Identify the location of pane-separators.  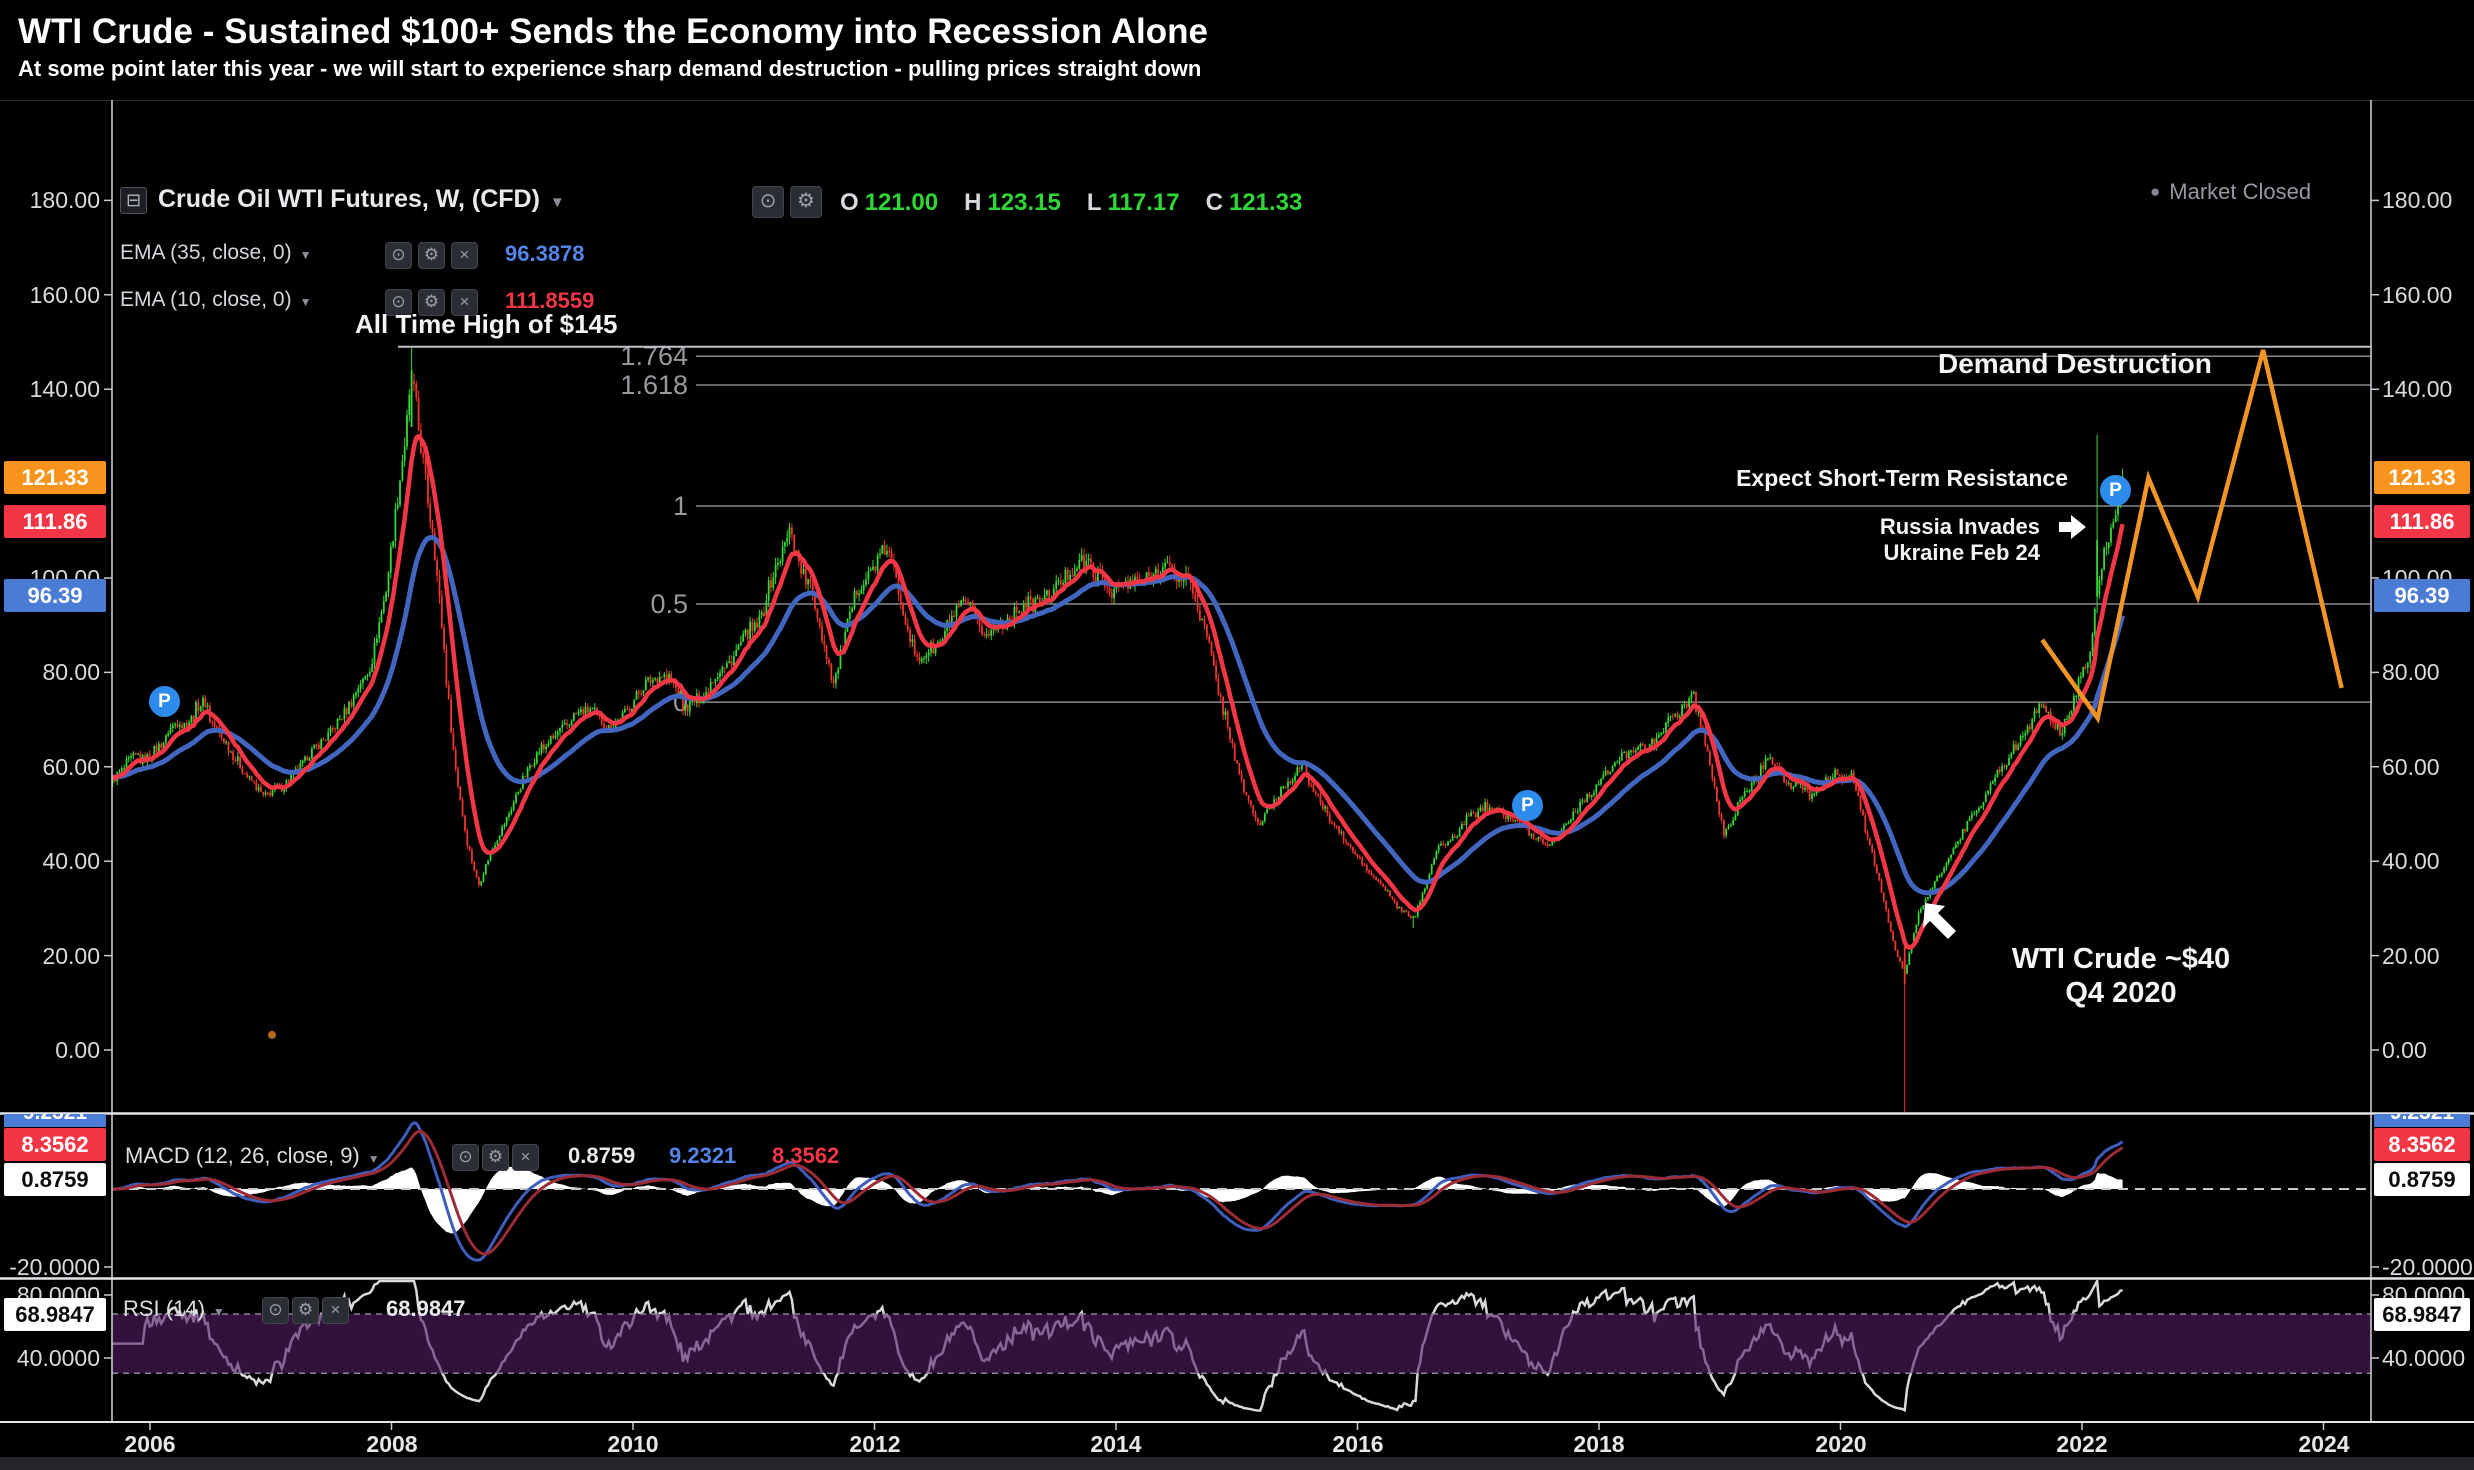
(1237, 1196).